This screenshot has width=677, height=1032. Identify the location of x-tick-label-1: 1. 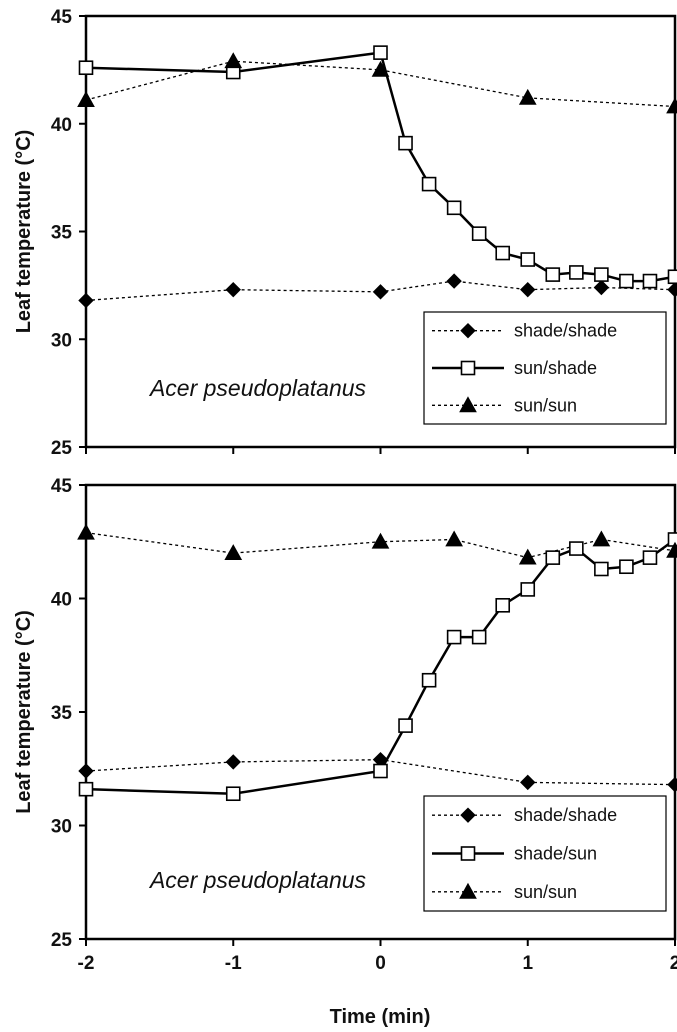
(527, 963).